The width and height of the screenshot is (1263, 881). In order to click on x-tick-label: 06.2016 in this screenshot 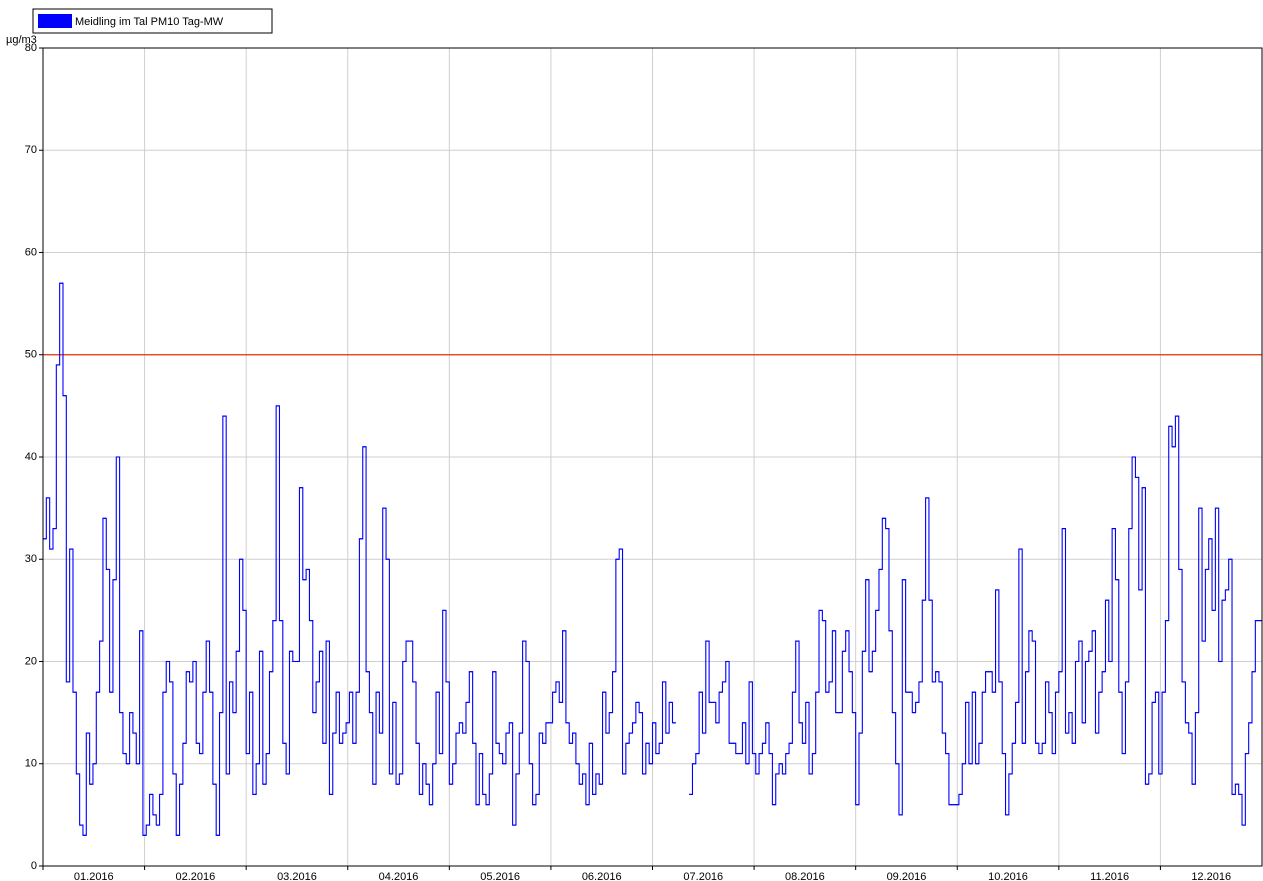, I will do `click(602, 876)`.